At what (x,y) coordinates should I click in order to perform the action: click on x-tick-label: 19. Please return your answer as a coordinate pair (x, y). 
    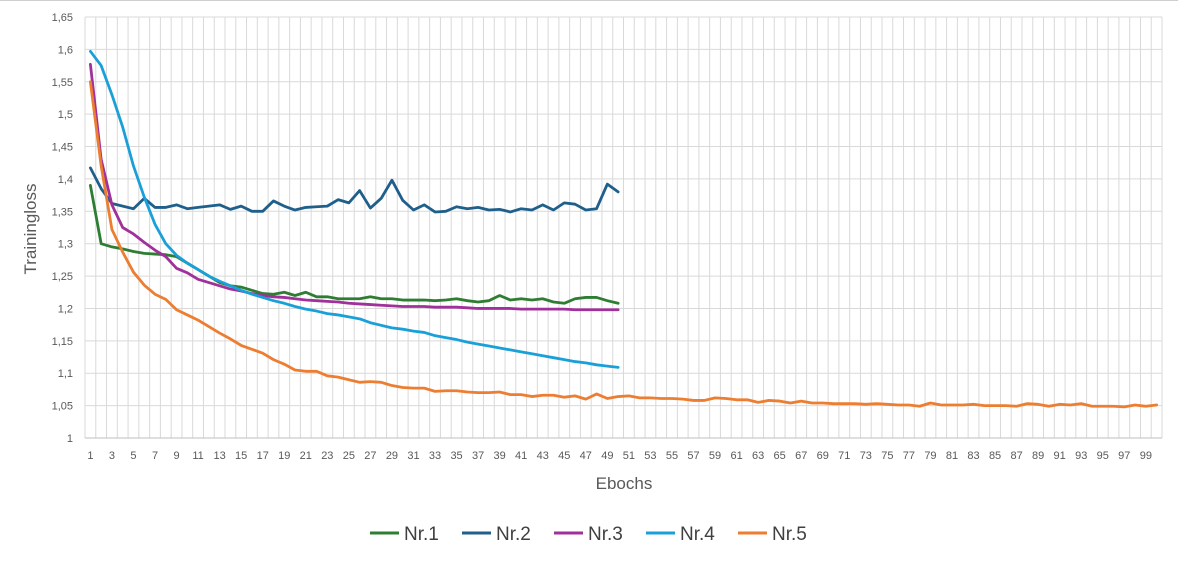
    Looking at the image, I should click on (284, 456).